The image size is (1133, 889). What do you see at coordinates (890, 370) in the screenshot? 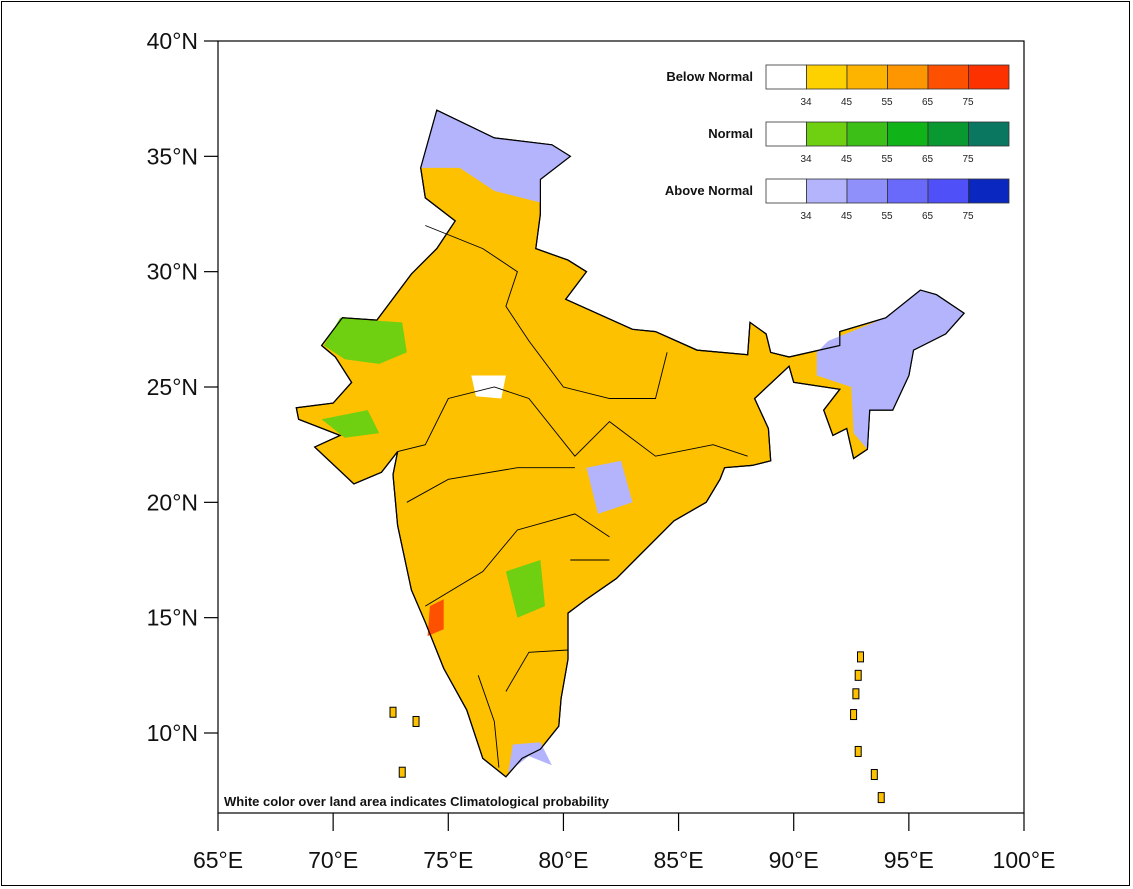
I see `above-normal-northeast` at bounding box center [890, 370].